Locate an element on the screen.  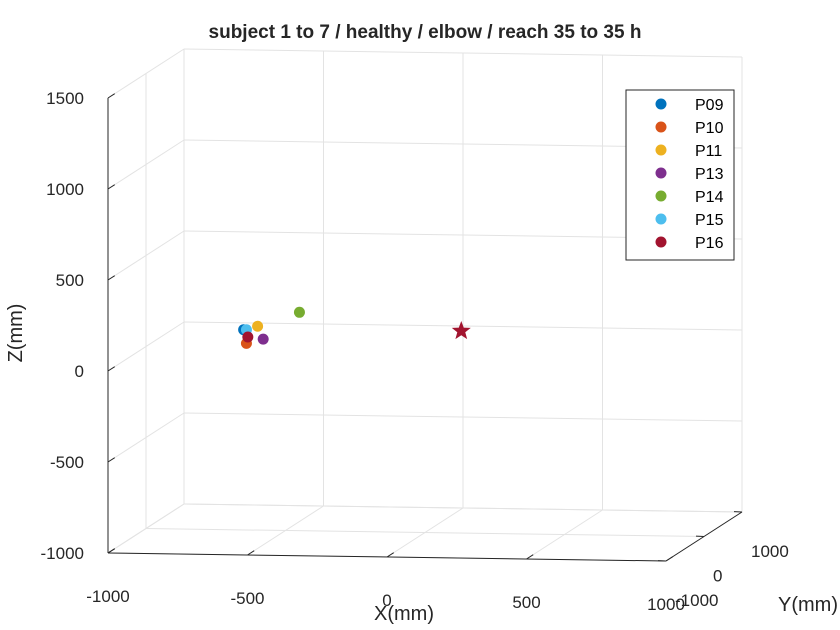
z-tick-label: -500 is located at coordinates (67, 462).